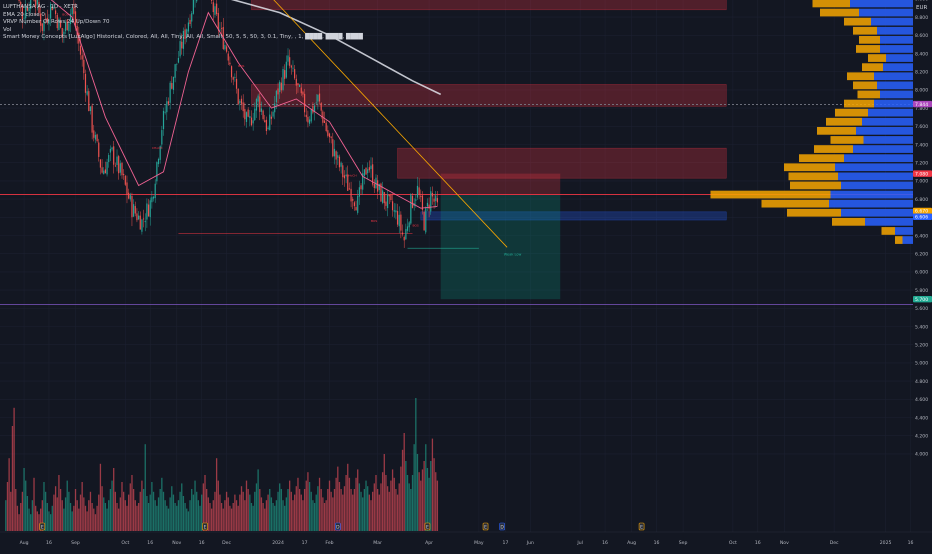  Describe the element at coordinates (911, 543) in the screenshot. I see `time-tick-label: 16` at that location.